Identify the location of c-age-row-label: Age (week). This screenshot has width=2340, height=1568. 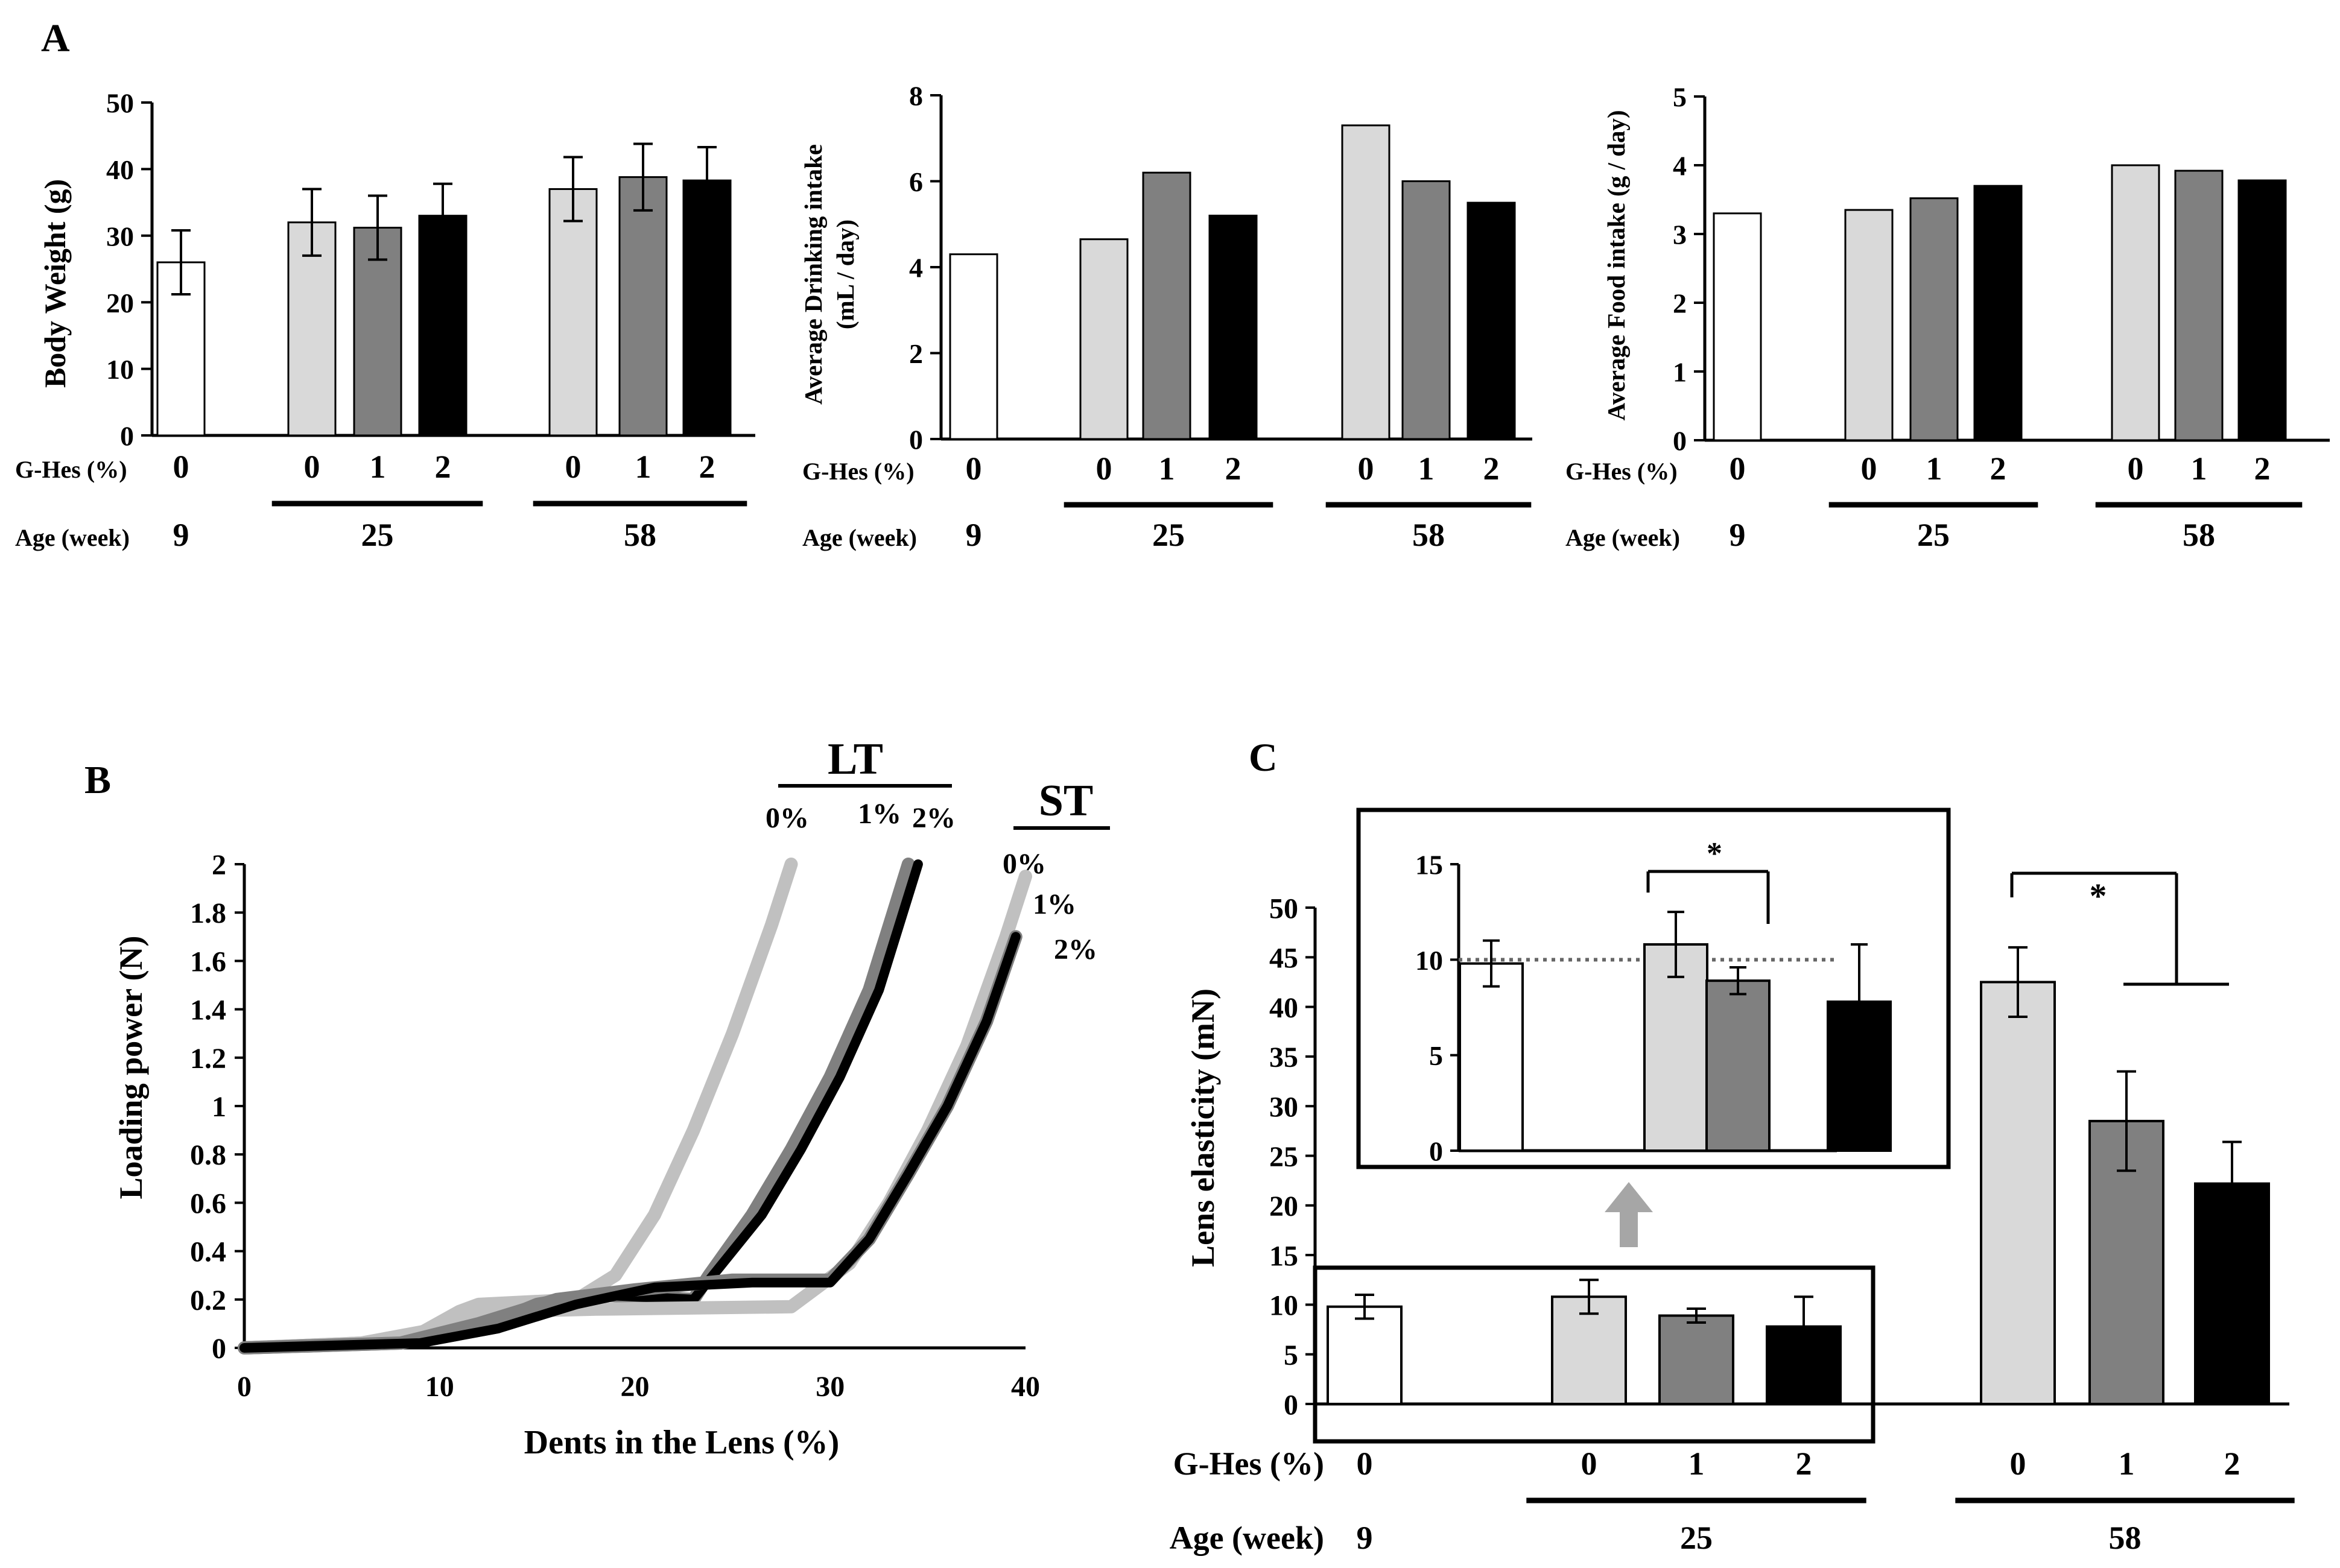
(1247, 1538).